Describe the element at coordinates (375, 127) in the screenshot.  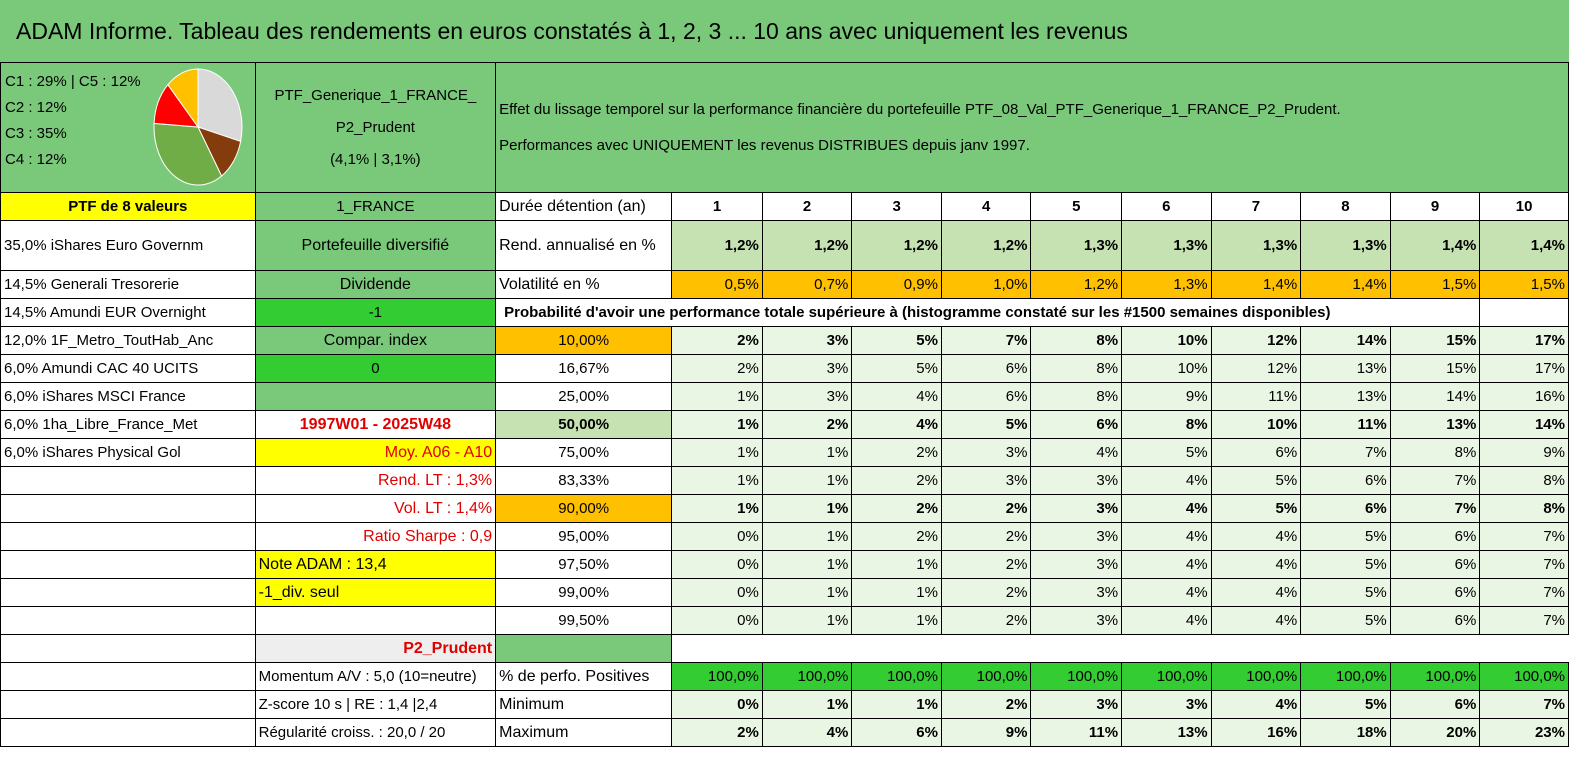
I see `portfolio-profile: P2_Prudent` at that location.